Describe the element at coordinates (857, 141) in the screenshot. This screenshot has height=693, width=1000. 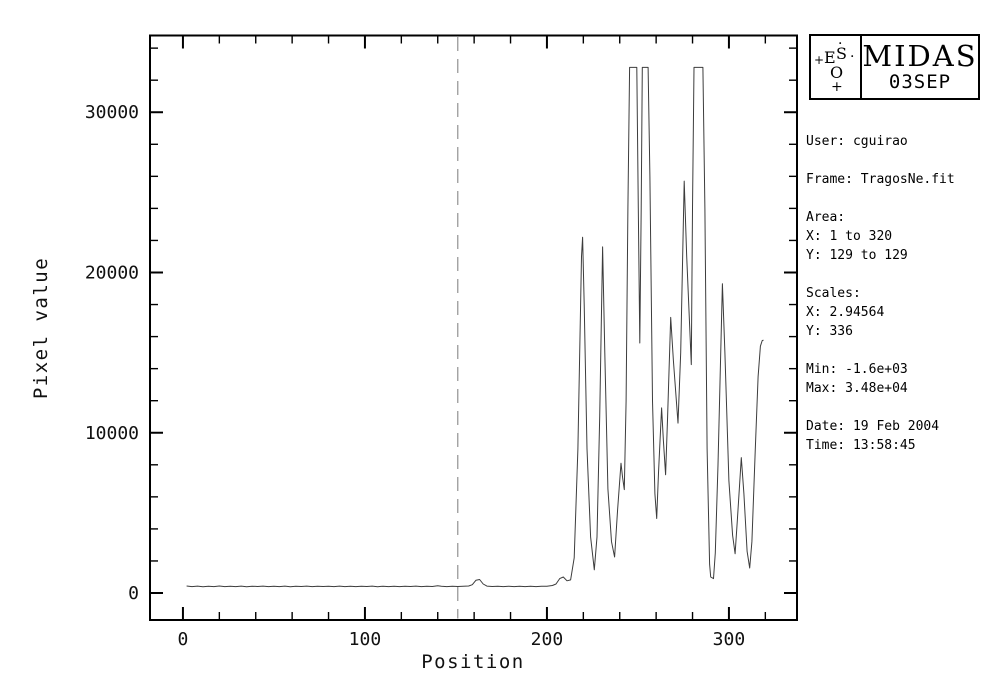
I see `info-line: User: cguirao` at that location.